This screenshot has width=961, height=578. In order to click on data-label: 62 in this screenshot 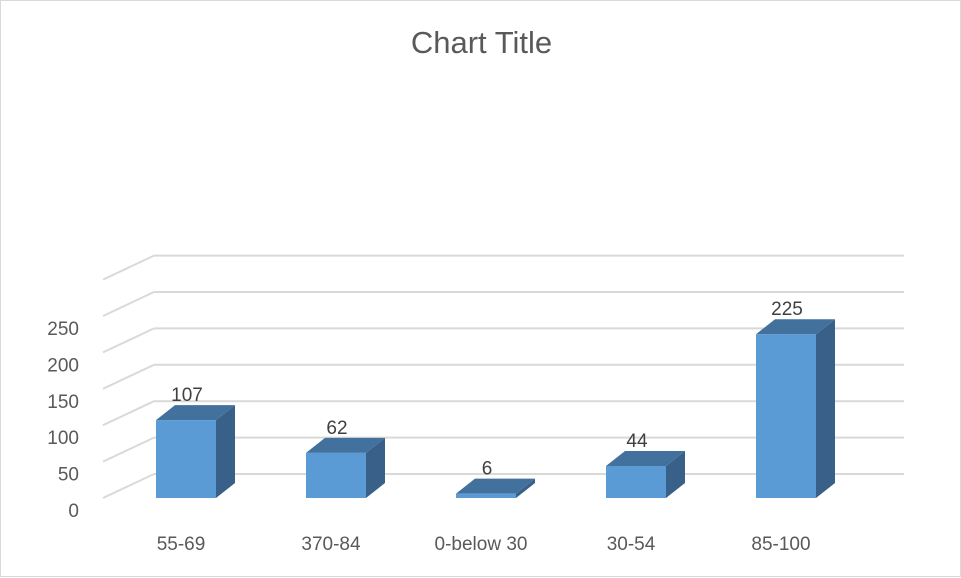, I will do `click(336, 428)`.